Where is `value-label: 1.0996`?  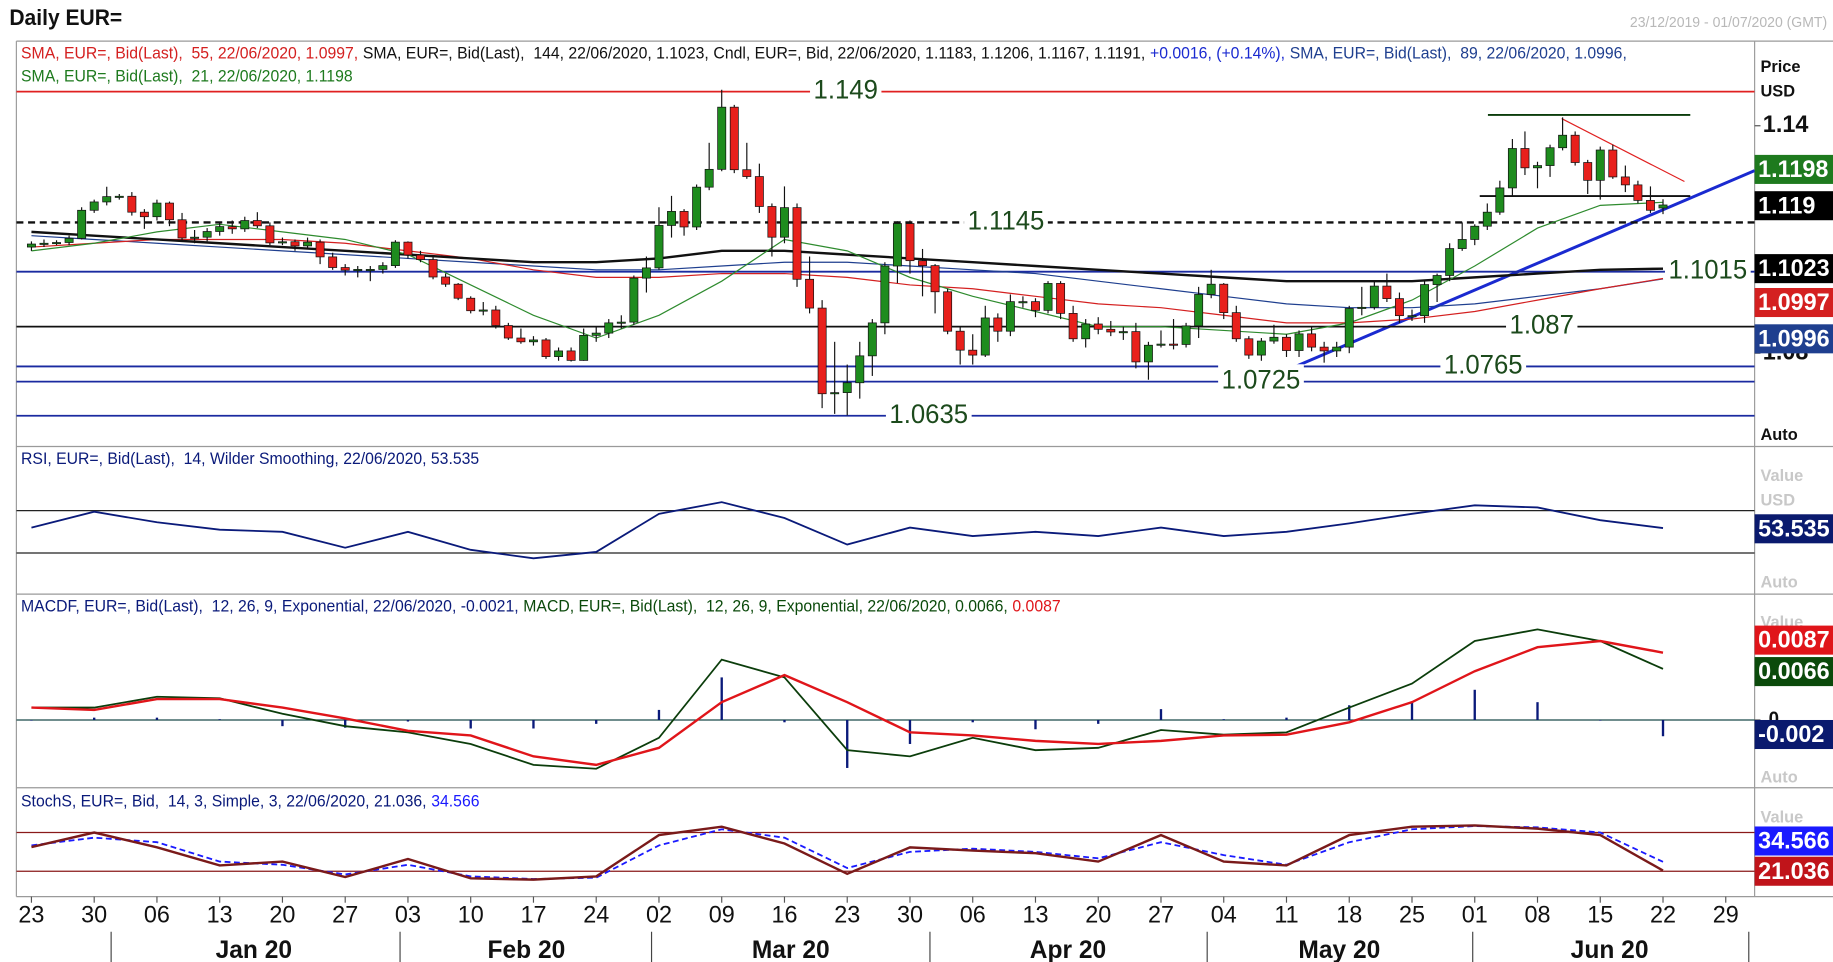 value-label: 1.0996 is located at coordinates (1794, 338).